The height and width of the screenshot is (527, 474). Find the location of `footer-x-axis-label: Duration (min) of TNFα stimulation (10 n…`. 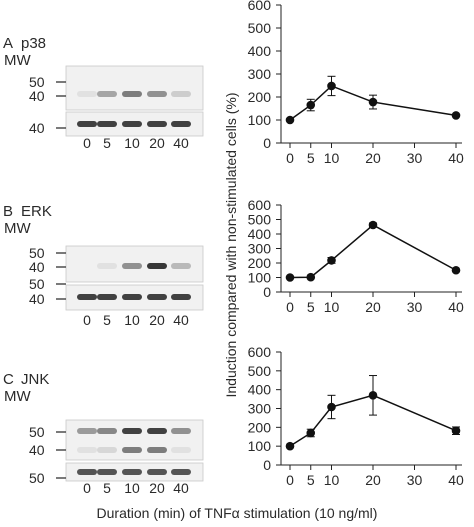

footer-x-axis-label: Duration (min) of TNFα stimulation (10 n… is located at coordinates (237, 513).